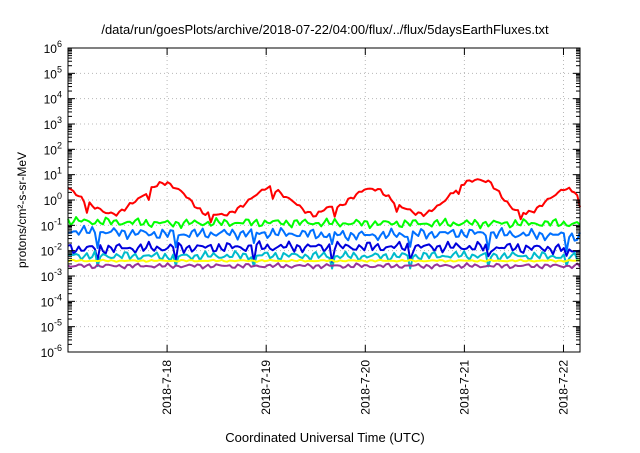 The width and height of the screenshot is (640, 453). I want to click on x-tick-label: 2018-7-18, so click(167, 387).